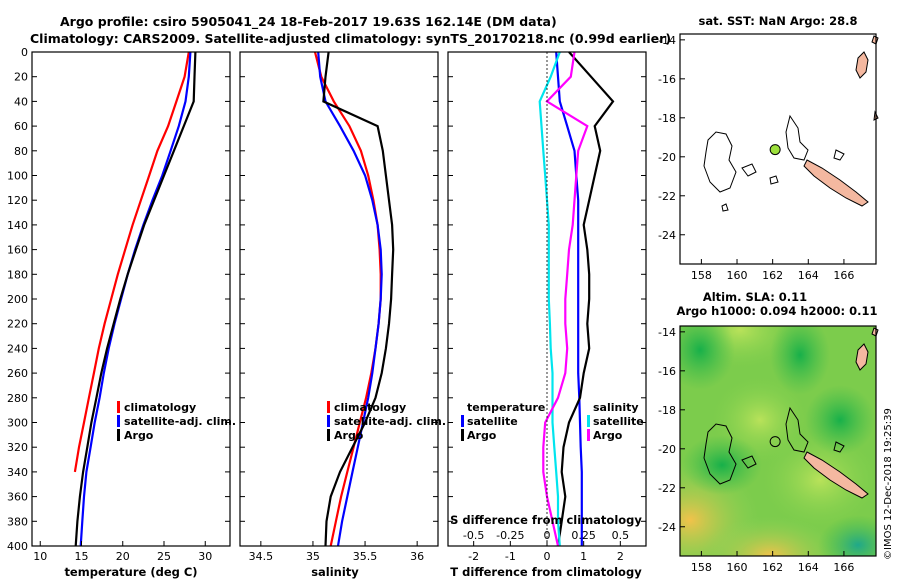  I want to click on map-x-tick-label: 166, so click(843, 275).